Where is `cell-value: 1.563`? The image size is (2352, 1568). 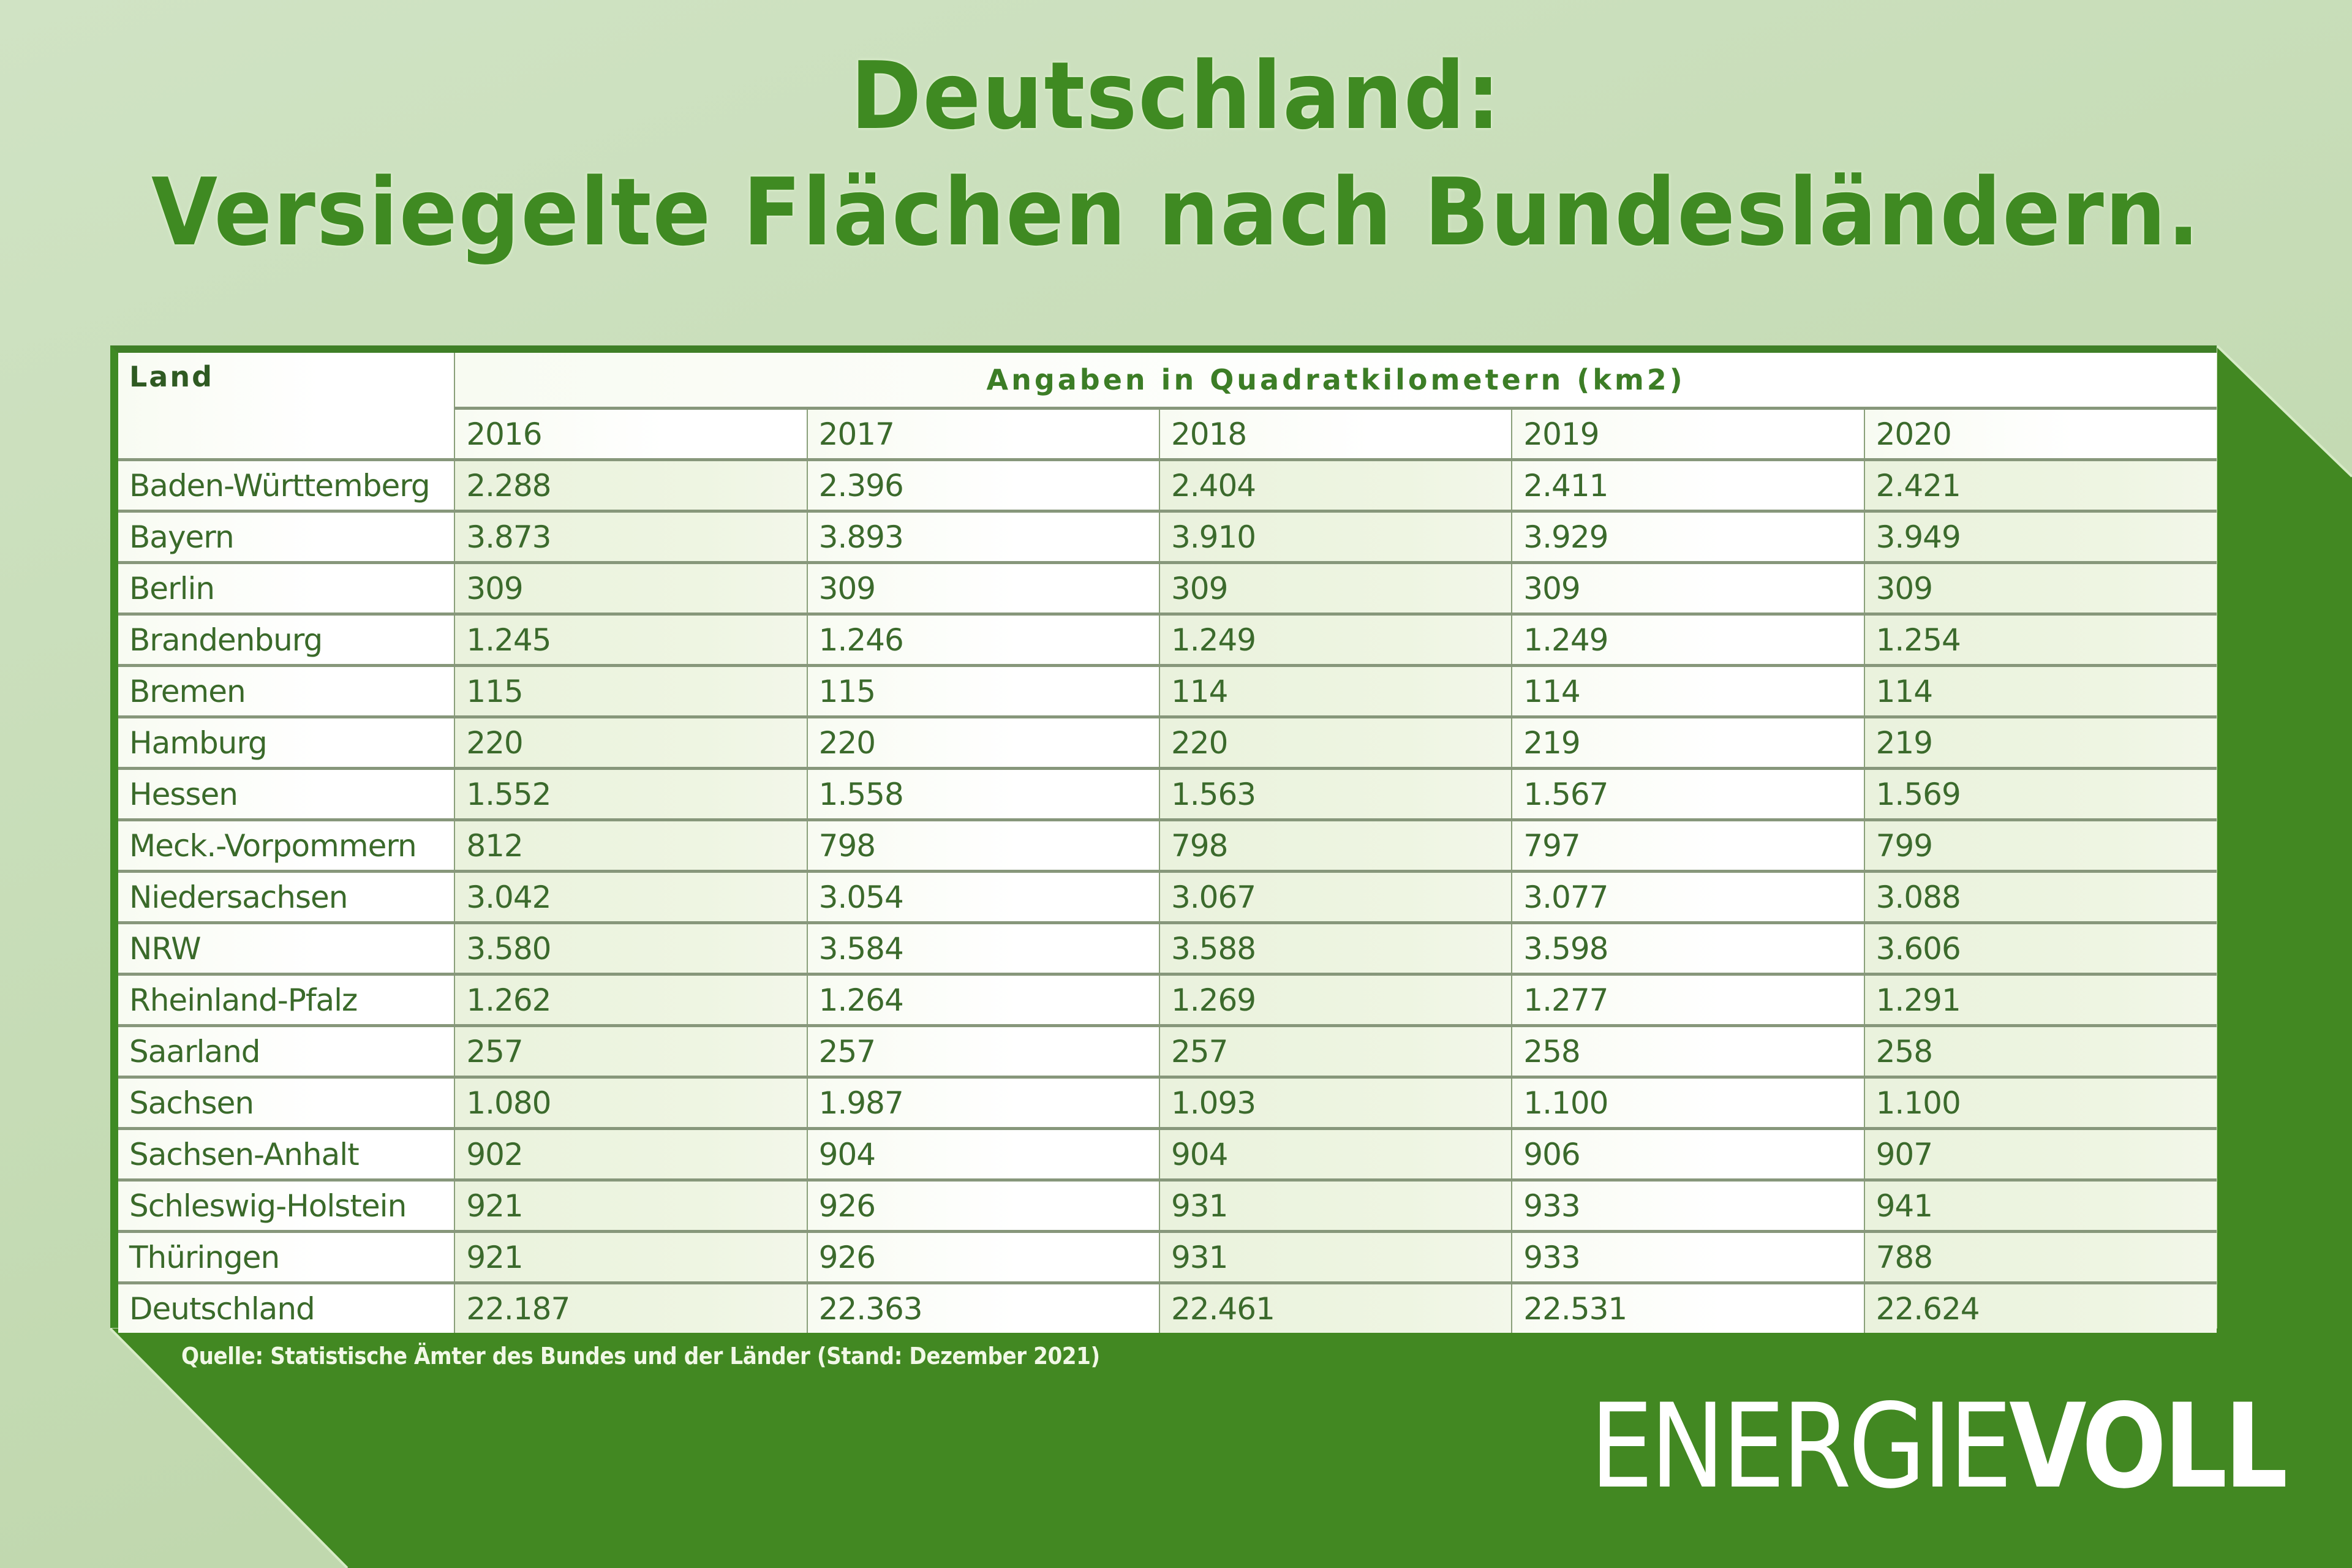
cell-value: 1.563 is located at coordinates (1336, 794).